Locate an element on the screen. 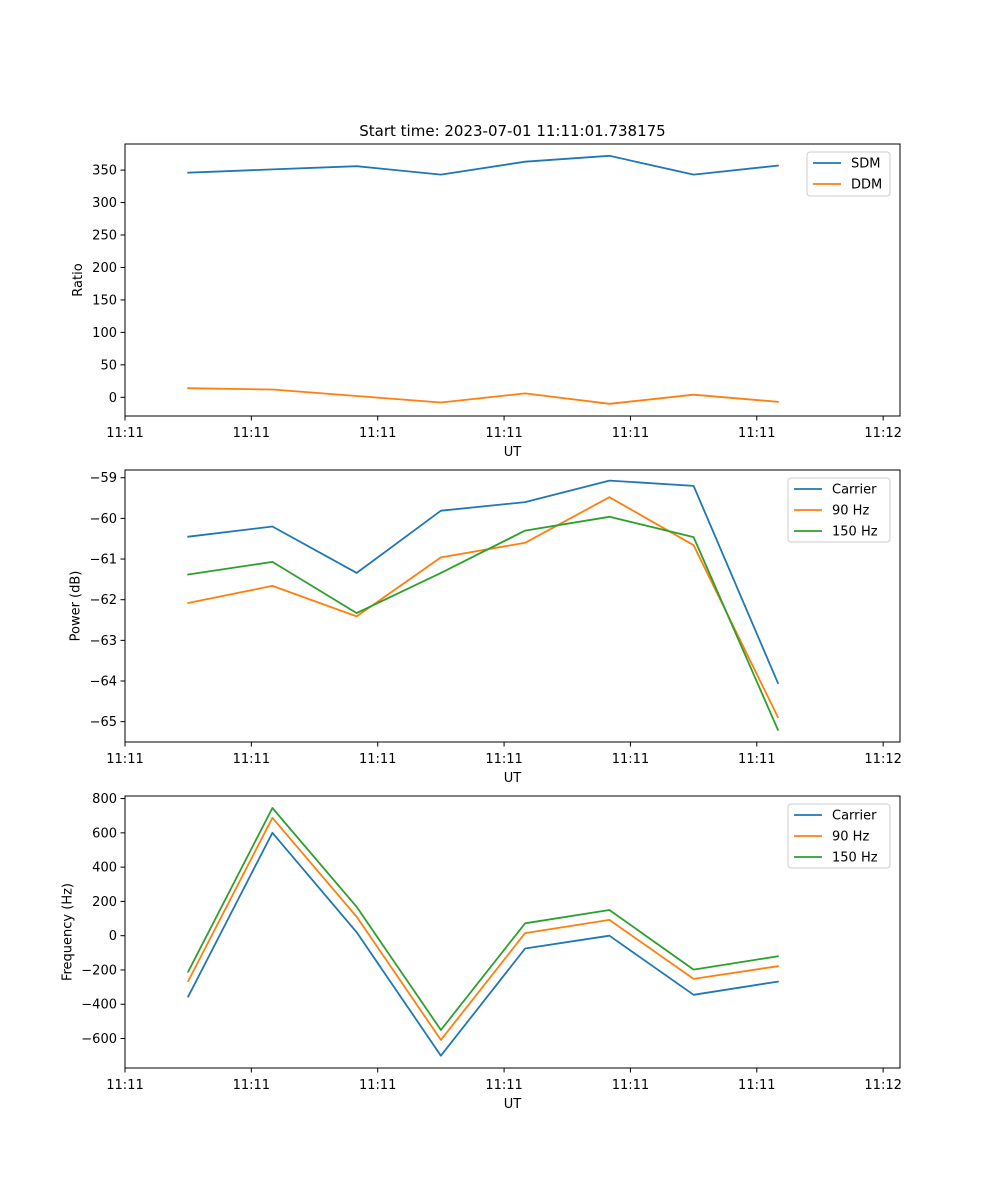 Image resolution: width=1000 pixels, height=1200 pixels. chart-2-legend-box is located at coordinates (839, 510).